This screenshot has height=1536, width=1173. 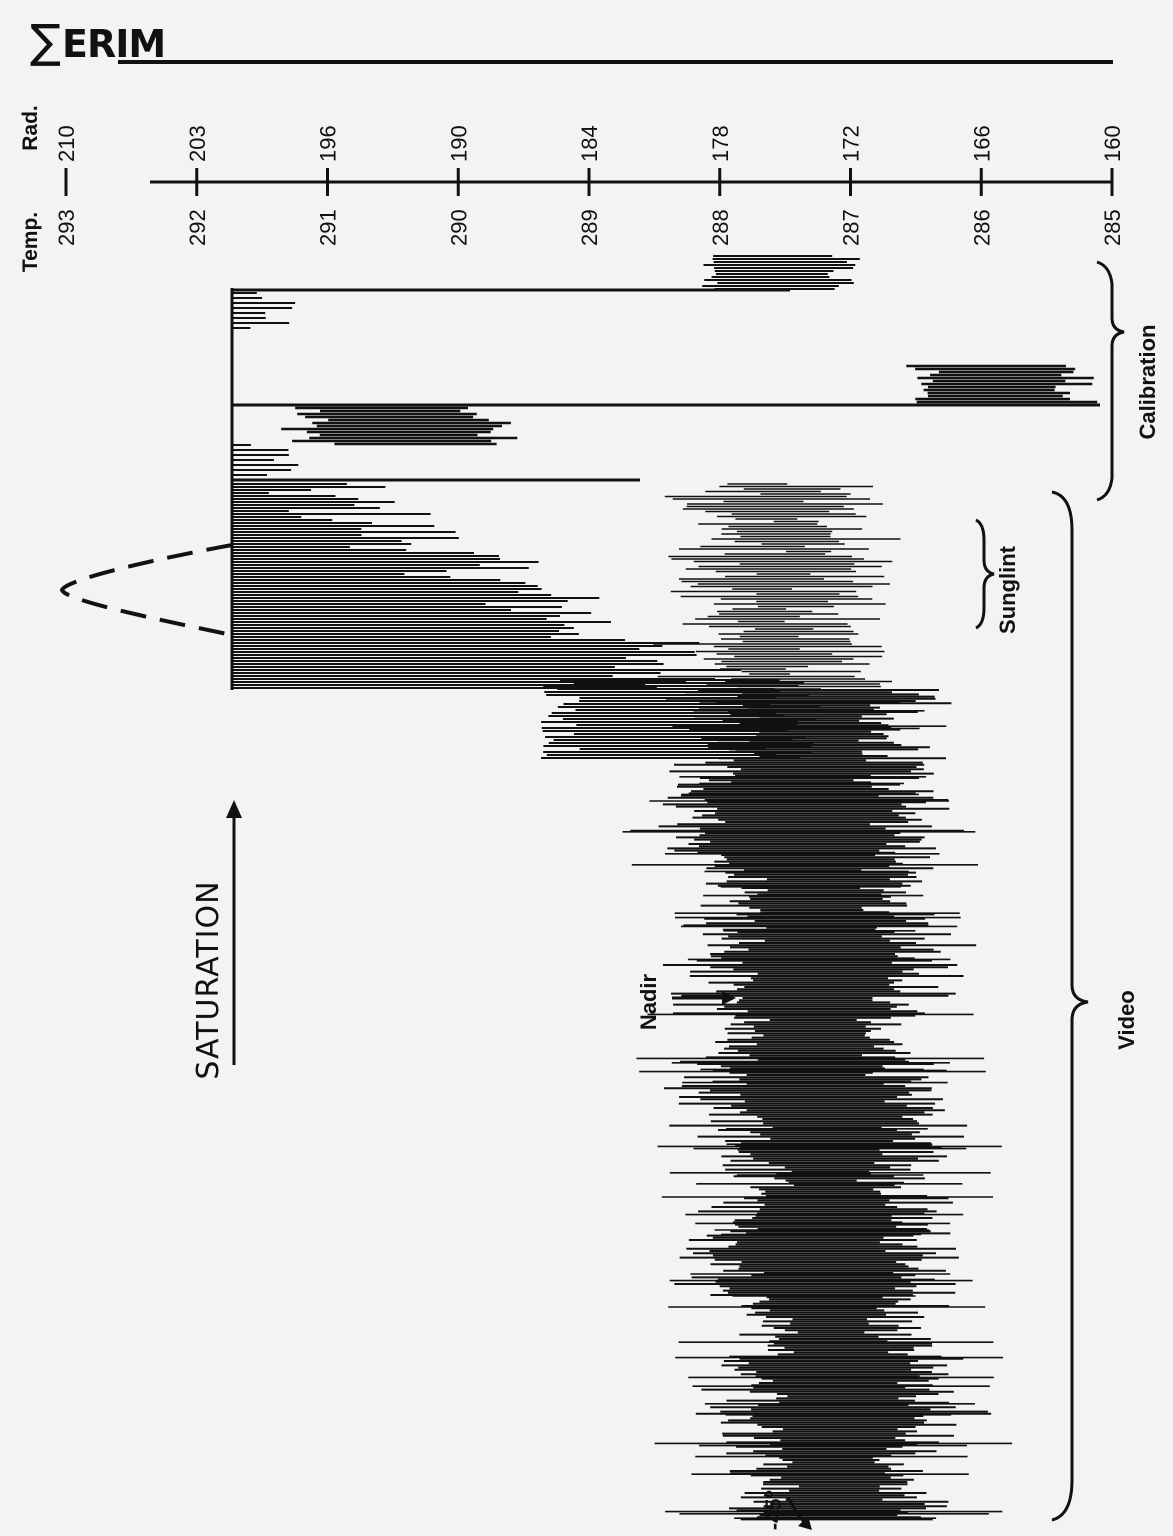 I want to click on calibration-brace, so click(x=1110, y=381).